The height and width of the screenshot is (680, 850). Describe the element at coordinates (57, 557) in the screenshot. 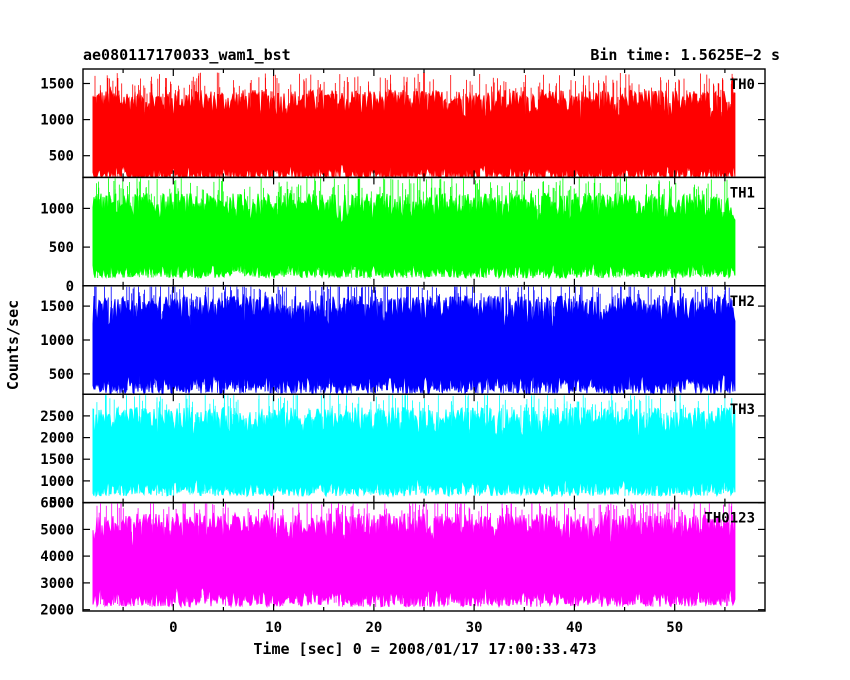

I see `y-tick-label: 4000` at that location.